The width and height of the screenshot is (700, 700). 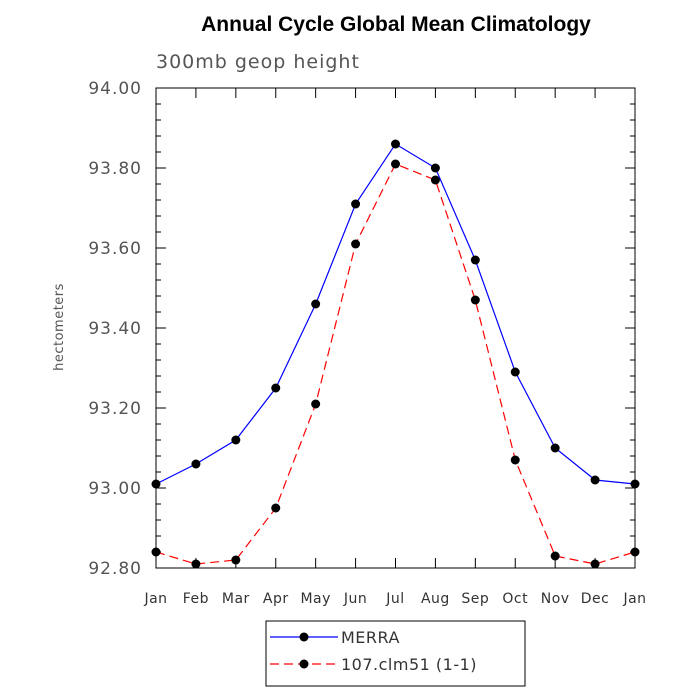 What do you see at coordinates (396, 24) in the screenshot?
I see `chart-title: Annual Cycle Global Mean Climatology` at bounding box center [396, 24].